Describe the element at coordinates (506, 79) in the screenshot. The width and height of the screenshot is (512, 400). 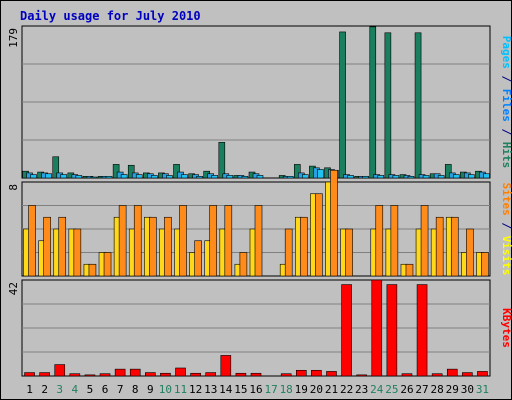
I see `panel-top-series-label-part-1: /` at that location.